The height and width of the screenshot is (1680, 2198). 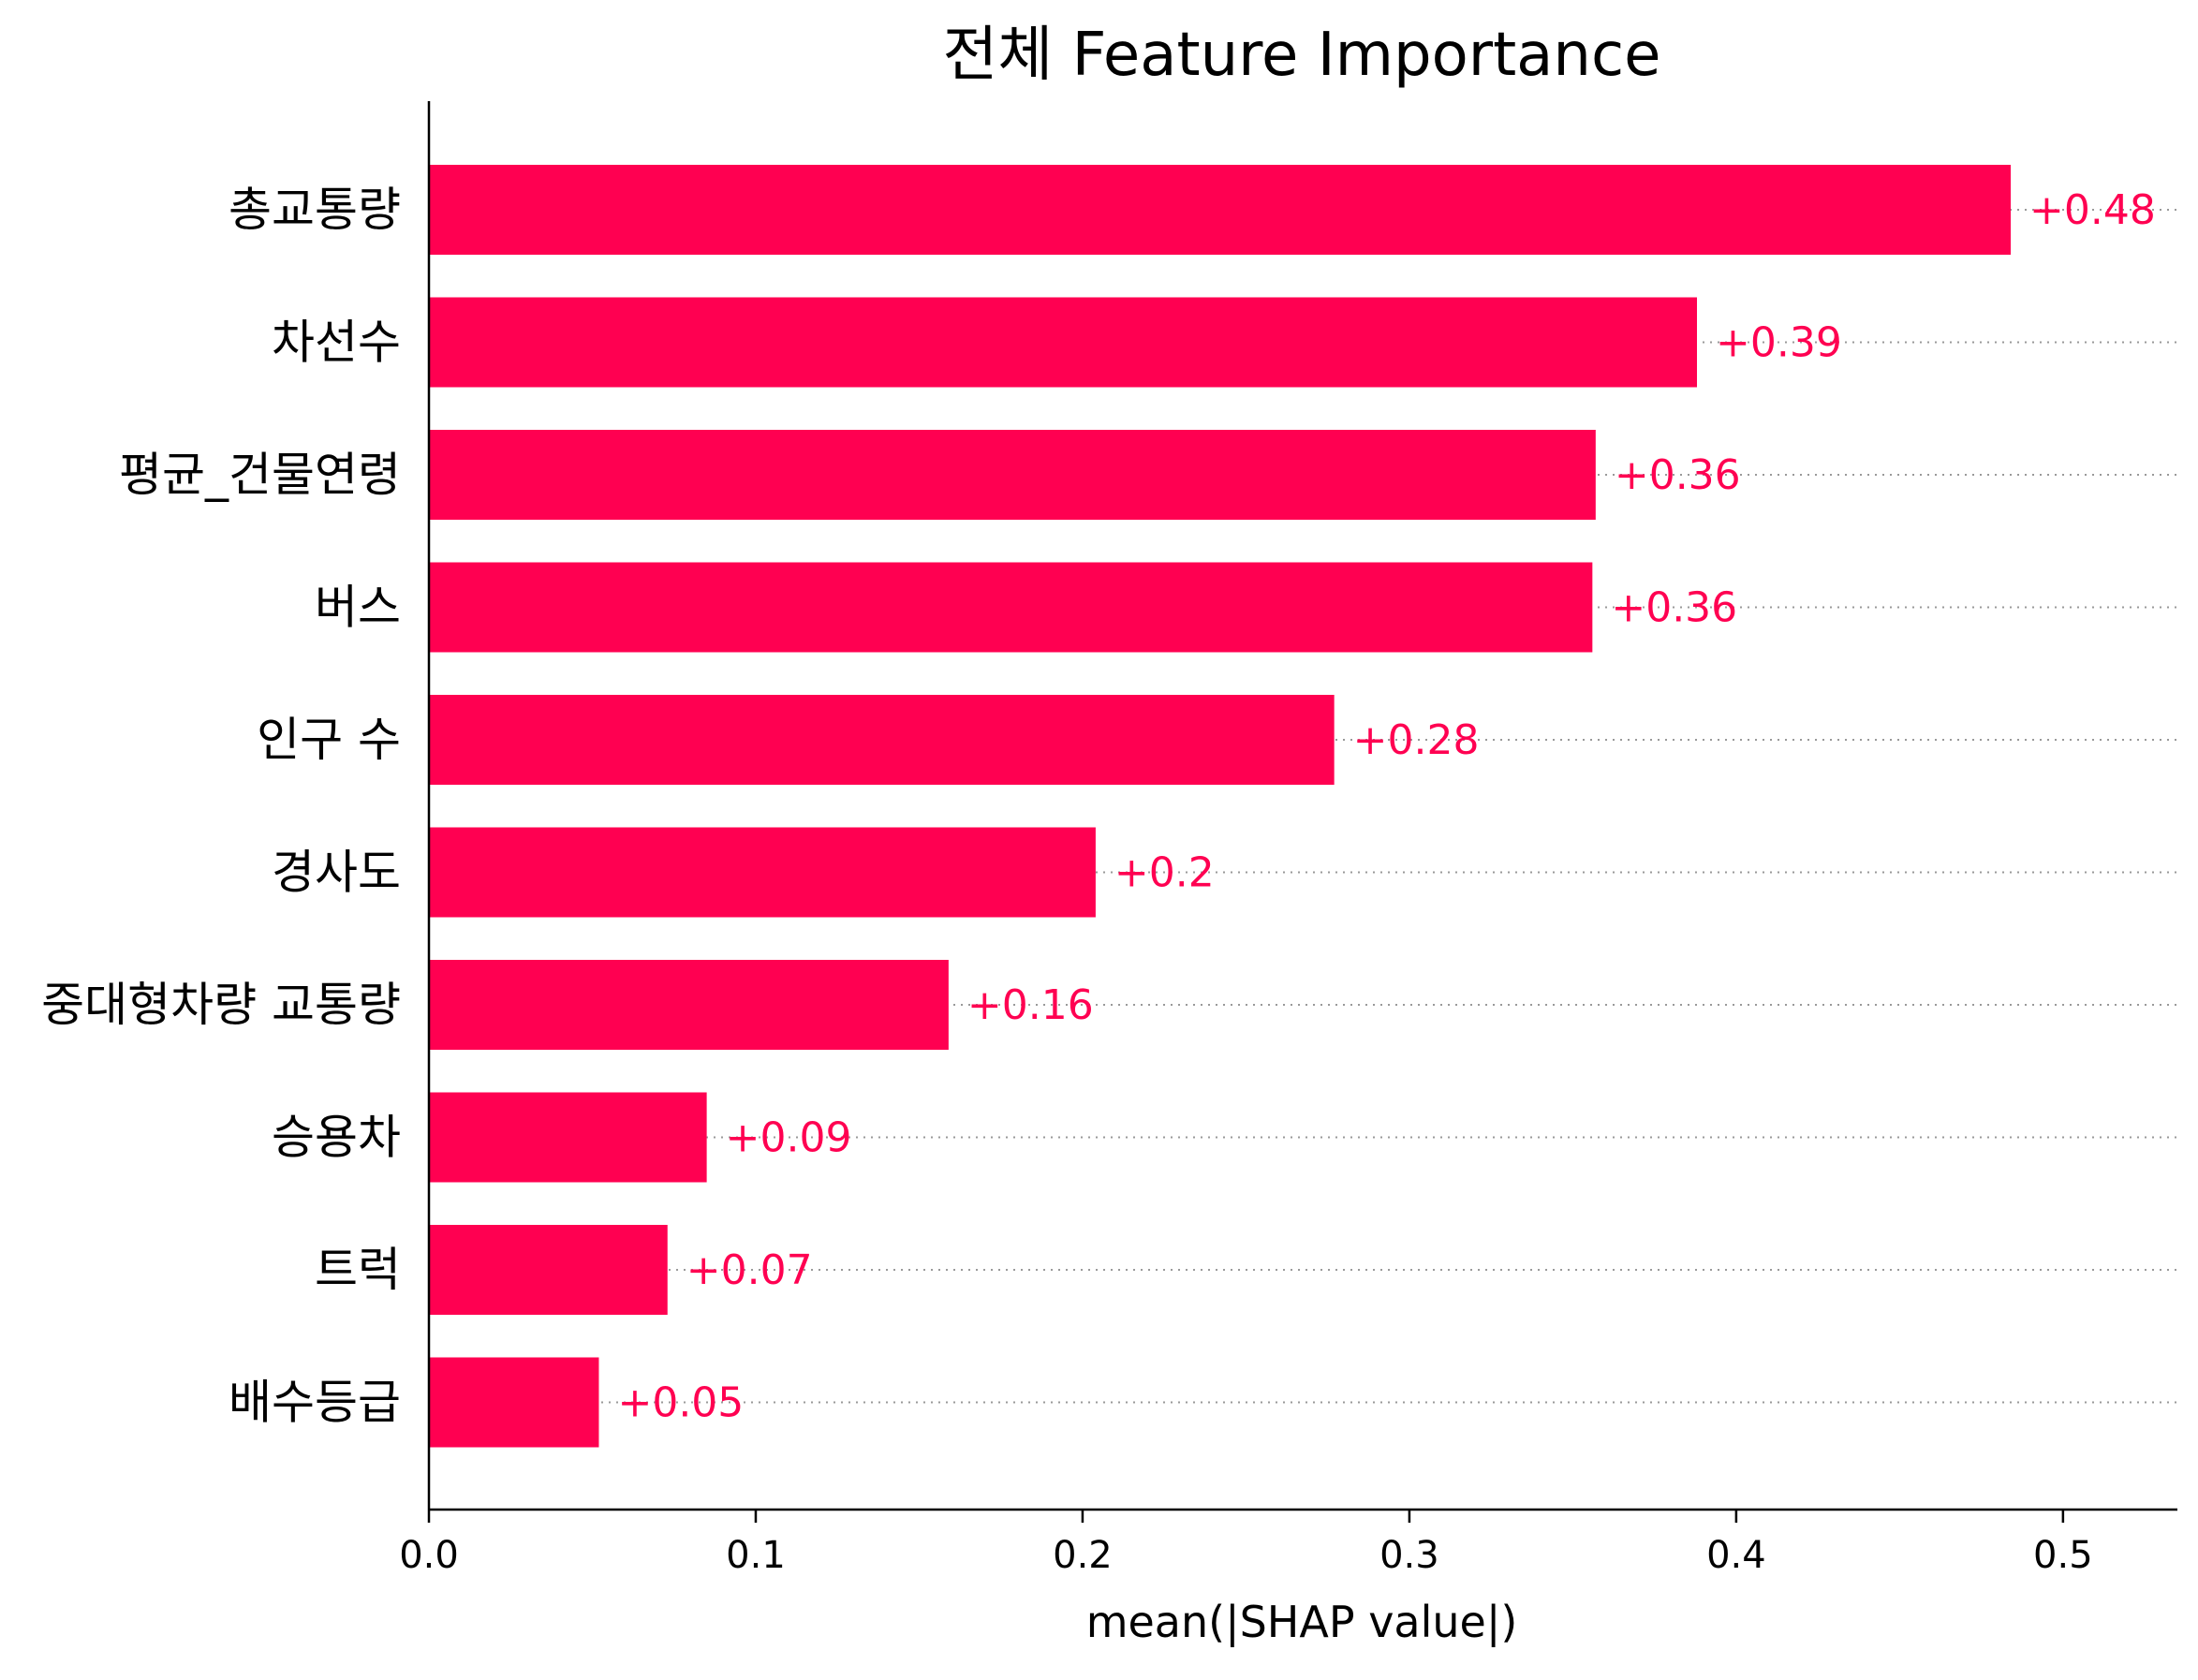 What do you see at coordinates (221, 1005) in the screenshot?
I see `category-label: 중대형차량 교통량` at bounding box center [221, 1005].